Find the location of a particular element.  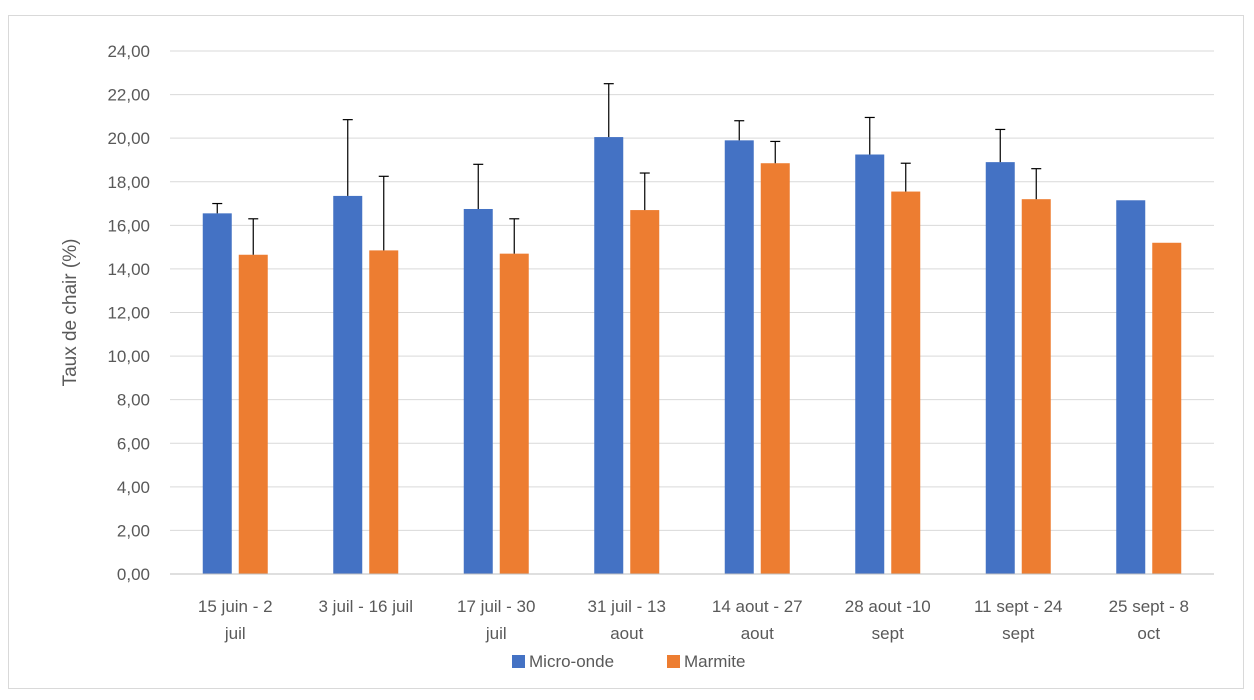

x-tick-label: 25 sept - 8 is located at coordinates (1149, 606).